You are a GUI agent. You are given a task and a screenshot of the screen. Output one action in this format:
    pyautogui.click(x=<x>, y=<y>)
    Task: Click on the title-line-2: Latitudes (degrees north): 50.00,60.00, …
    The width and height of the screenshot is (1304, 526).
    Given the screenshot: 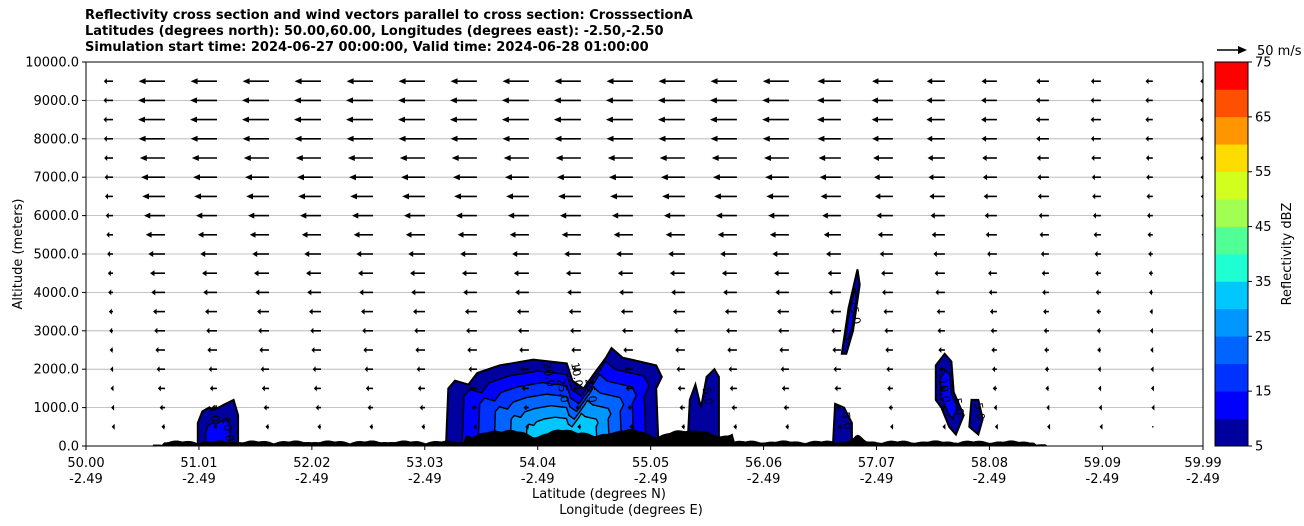 What is the action you would take?
    pyautogui.click(x=374, y=31)
    